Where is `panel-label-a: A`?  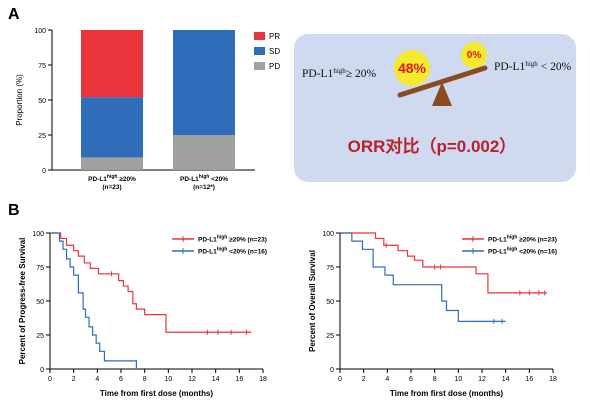 panel-label-a: A is located at coordinates (14, 14).